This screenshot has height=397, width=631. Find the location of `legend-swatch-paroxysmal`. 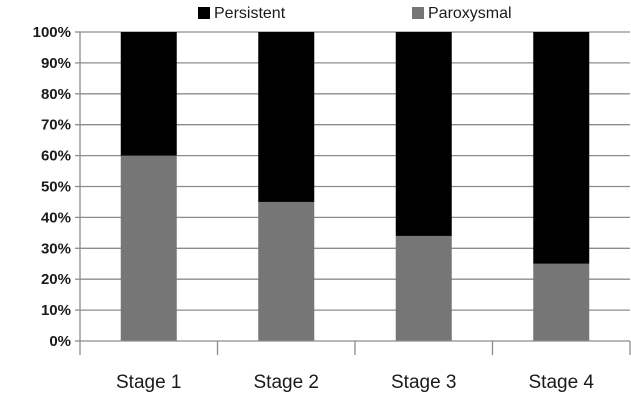

legend-swatch-paroxysmal is located at coordinates (418, 13).